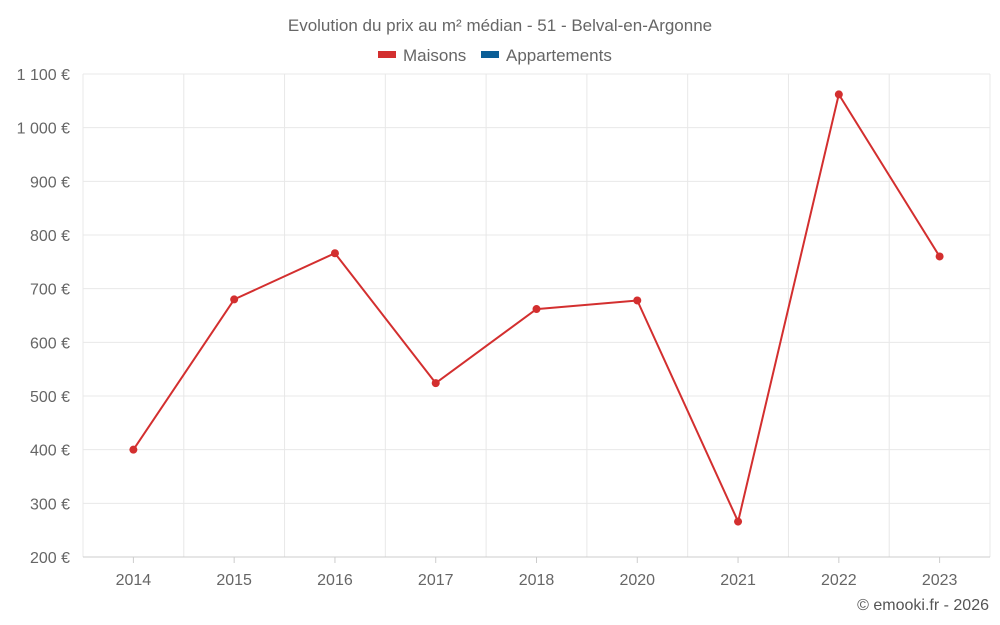 Image resolution: width=1000 pixels, height=625 pixels. I want to click on y-tick-label: 700 €, so click(50, 290).